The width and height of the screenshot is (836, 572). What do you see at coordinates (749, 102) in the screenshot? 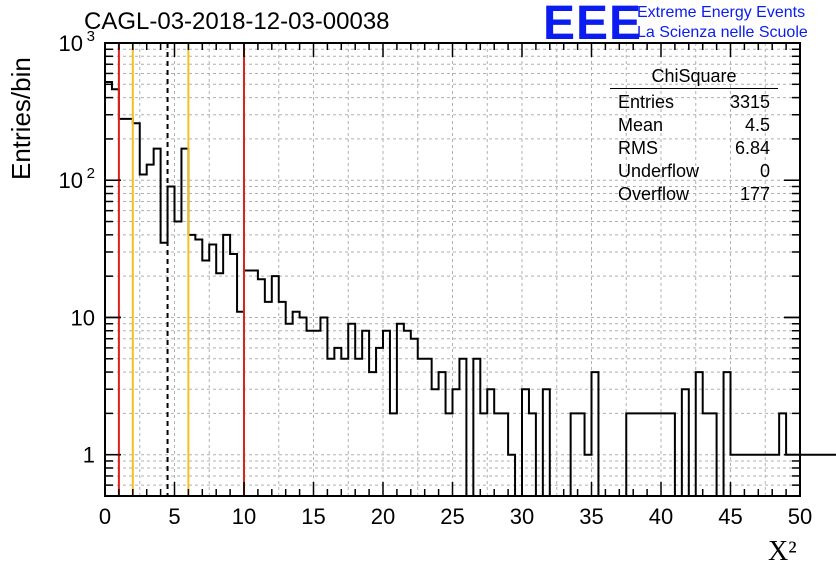
I see `stats-value: 3315` at bounding box center [749, 102].